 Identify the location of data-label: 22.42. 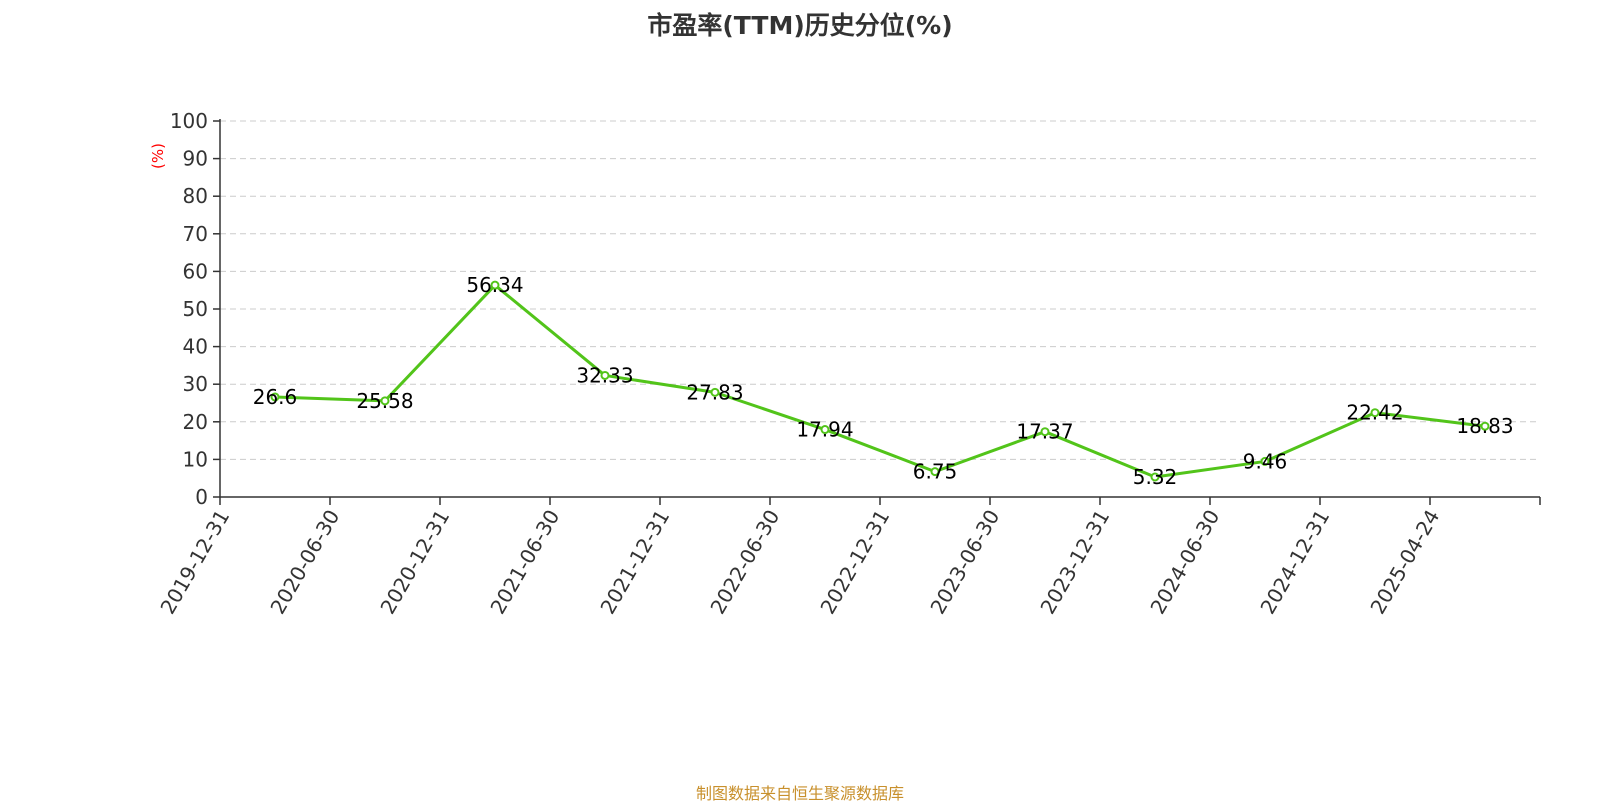
(1374, 413).